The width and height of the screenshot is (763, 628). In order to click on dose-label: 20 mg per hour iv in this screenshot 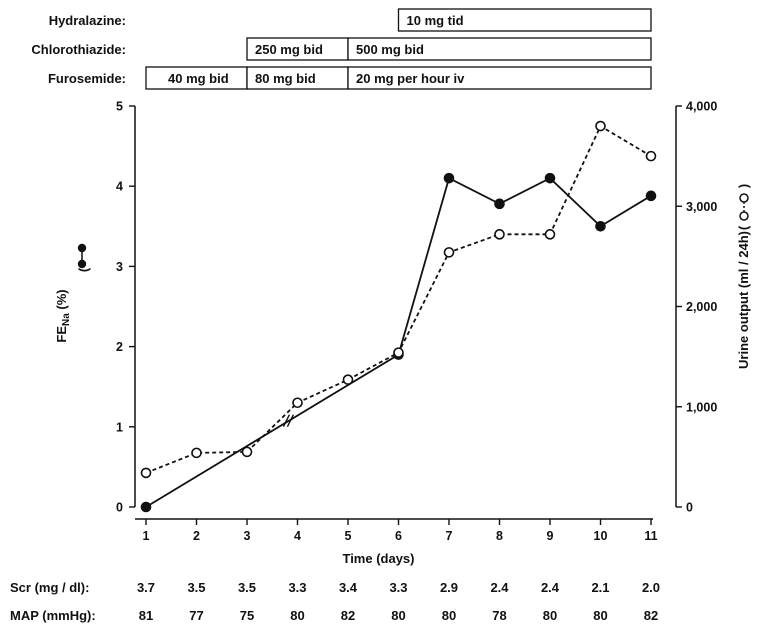, I will do `click(410, 78)`.